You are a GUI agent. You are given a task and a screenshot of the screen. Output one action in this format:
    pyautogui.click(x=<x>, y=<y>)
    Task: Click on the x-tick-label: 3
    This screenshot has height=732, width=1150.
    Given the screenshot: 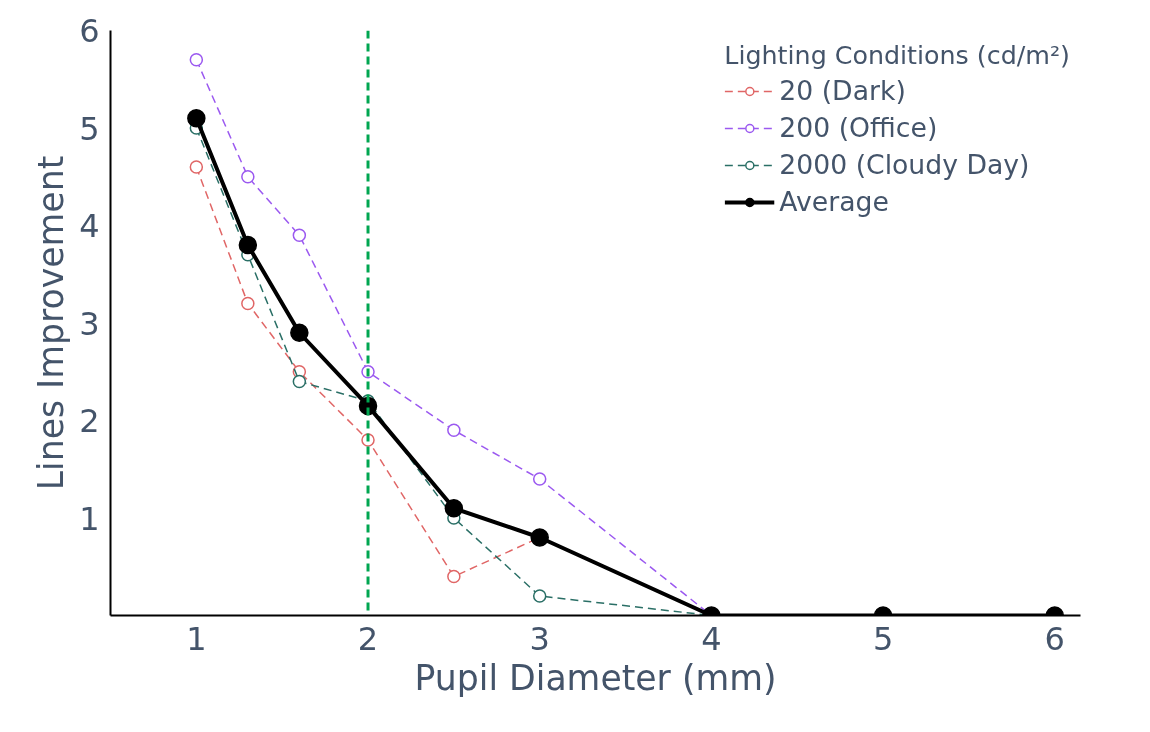 What is the action you would take?
    pyautogui.click(x=539, y=638)
    